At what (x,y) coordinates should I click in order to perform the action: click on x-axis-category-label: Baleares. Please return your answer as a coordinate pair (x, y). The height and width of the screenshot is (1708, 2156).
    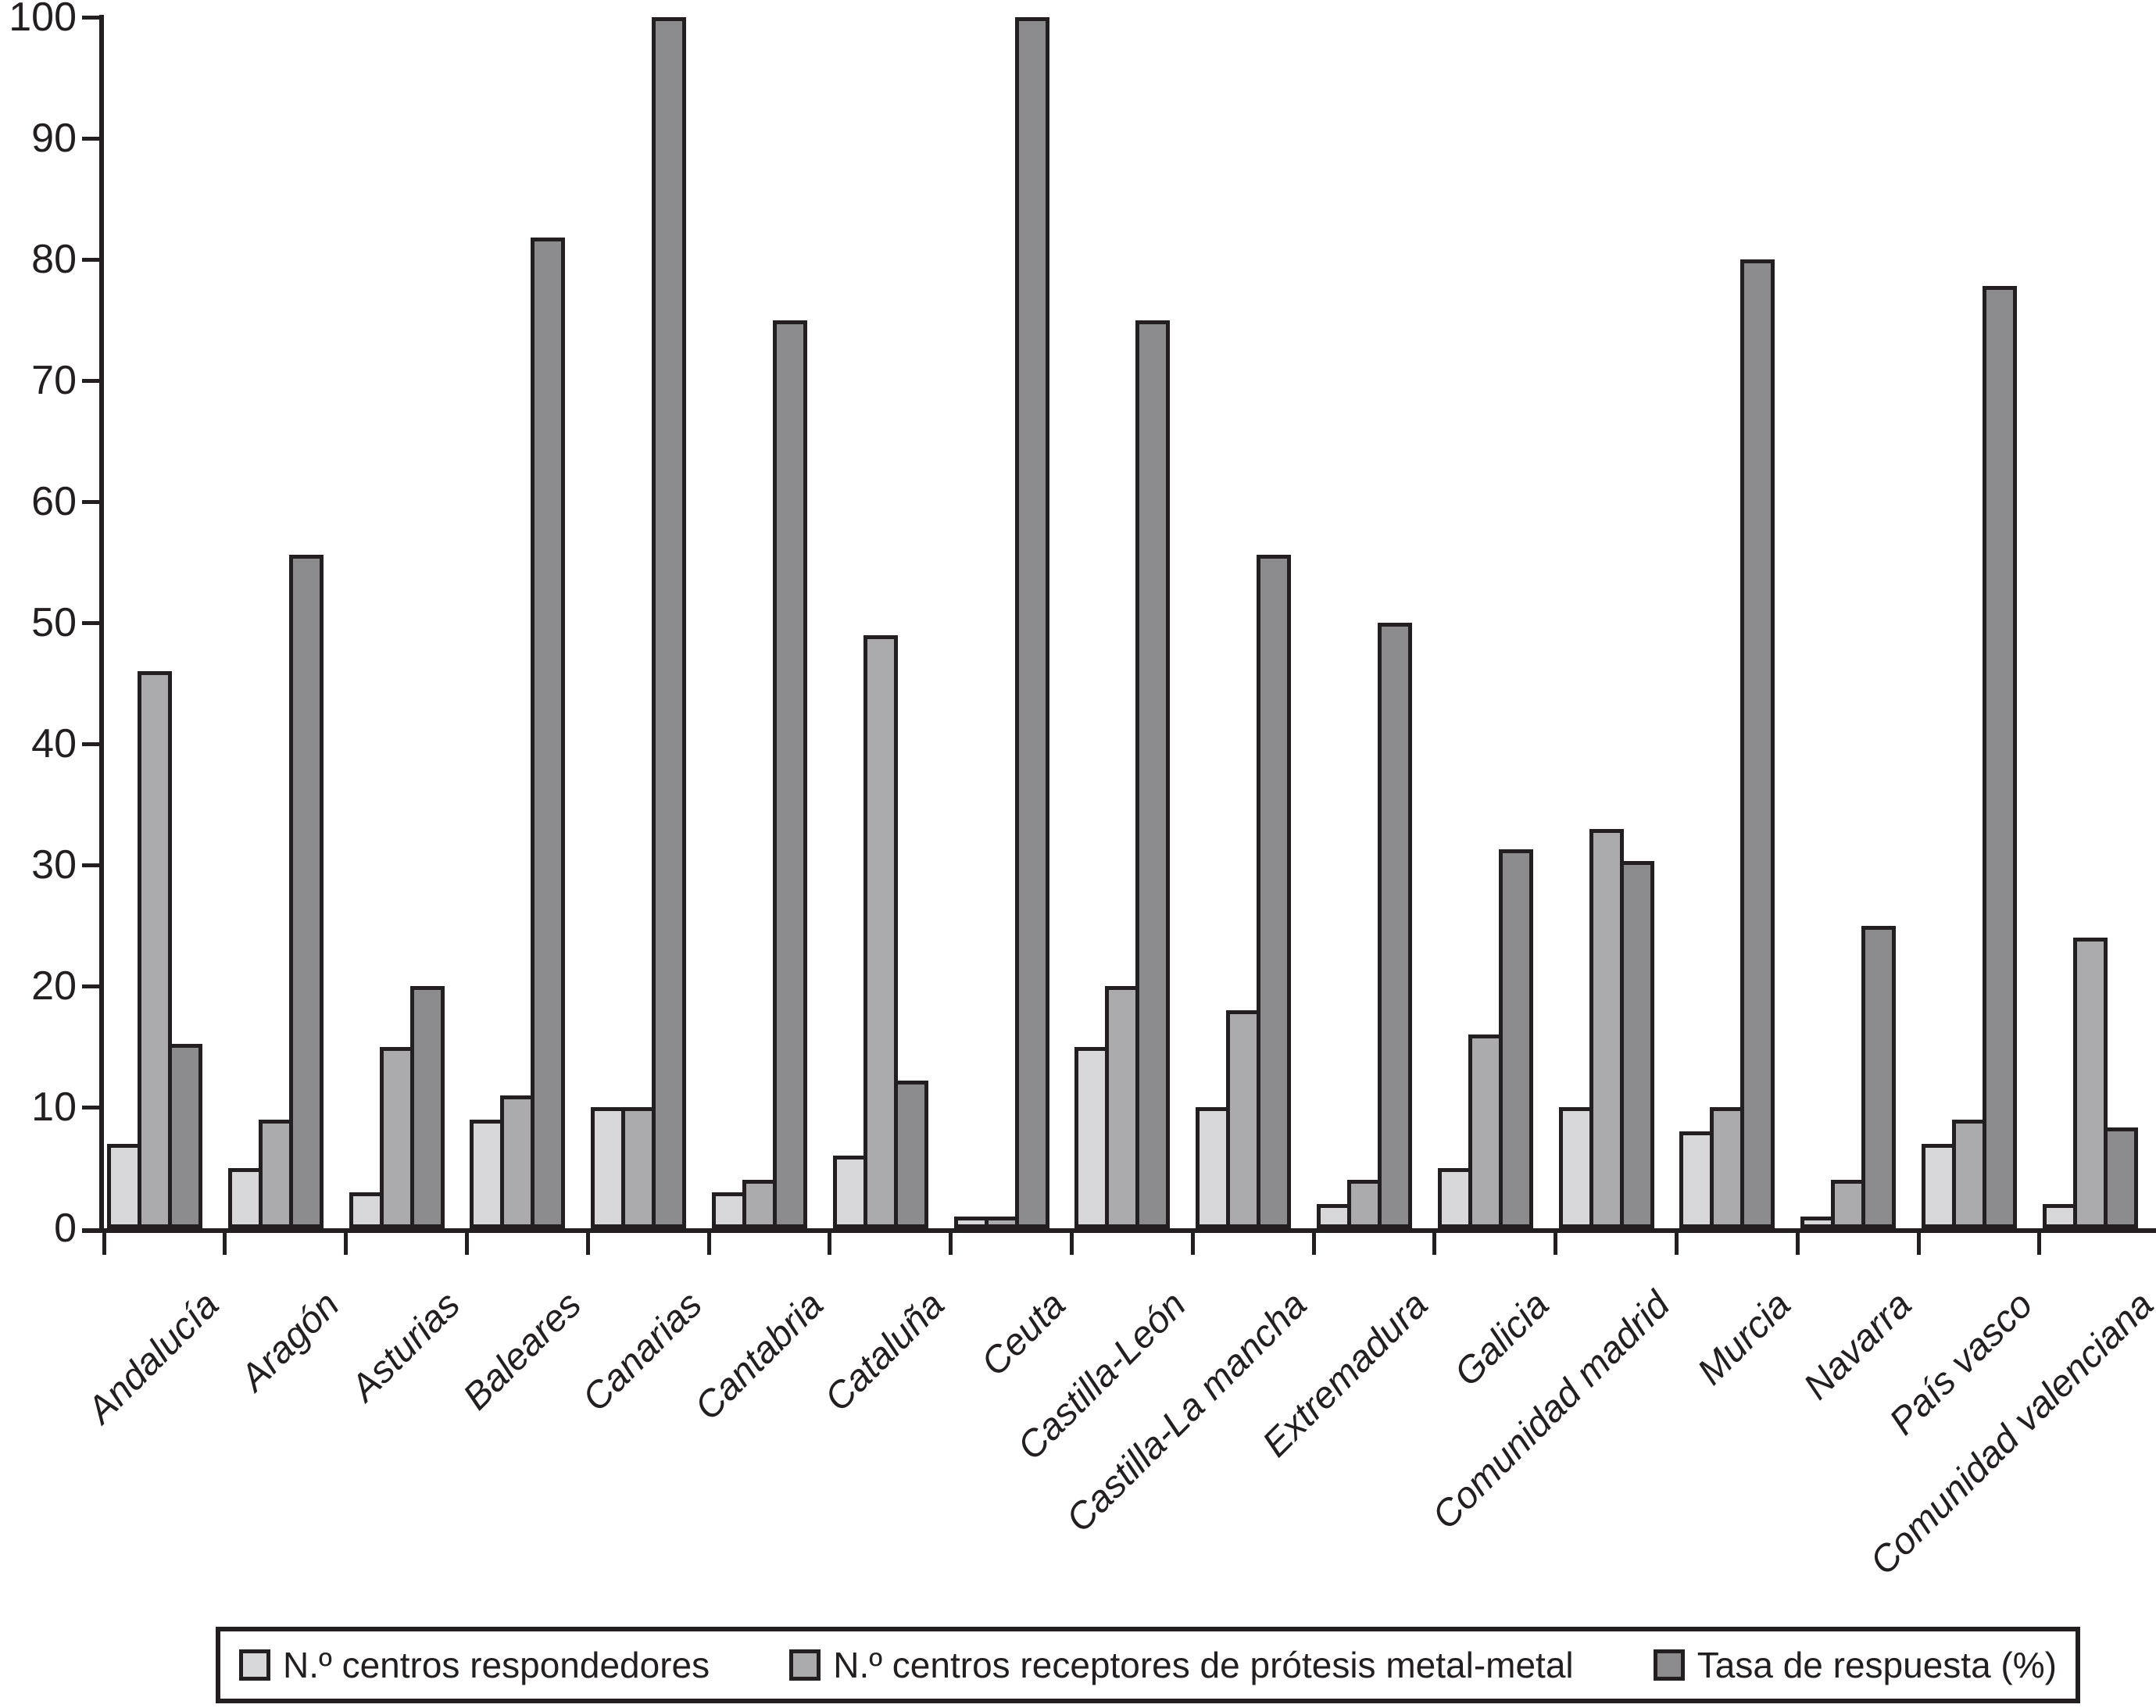
    Looking at the image, I should click on (522, 1351).